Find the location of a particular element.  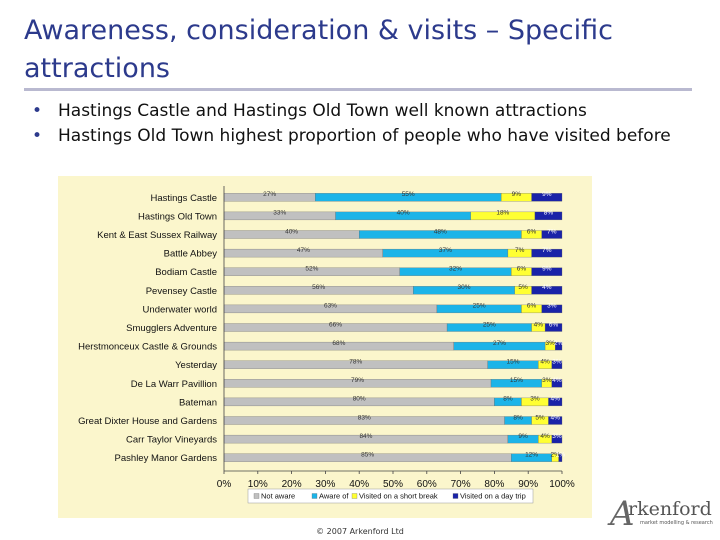

legend-label: Not aware is located at coordinates (278, 496).